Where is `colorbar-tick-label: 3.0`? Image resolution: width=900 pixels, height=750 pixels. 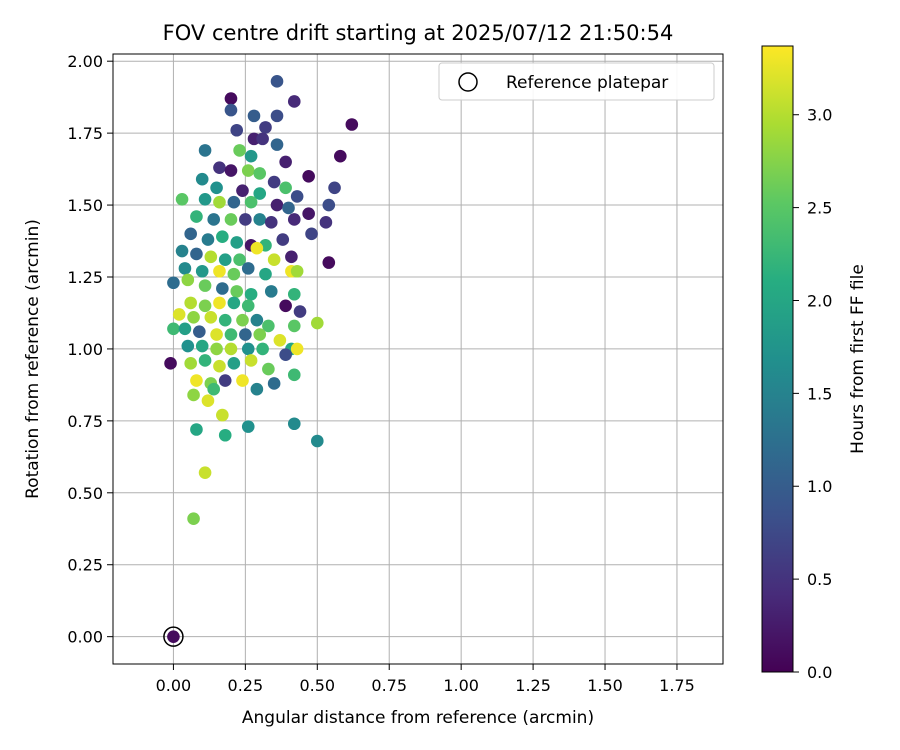
colorbar-tick-label: 3.0 is located at coordinates (819, 115).